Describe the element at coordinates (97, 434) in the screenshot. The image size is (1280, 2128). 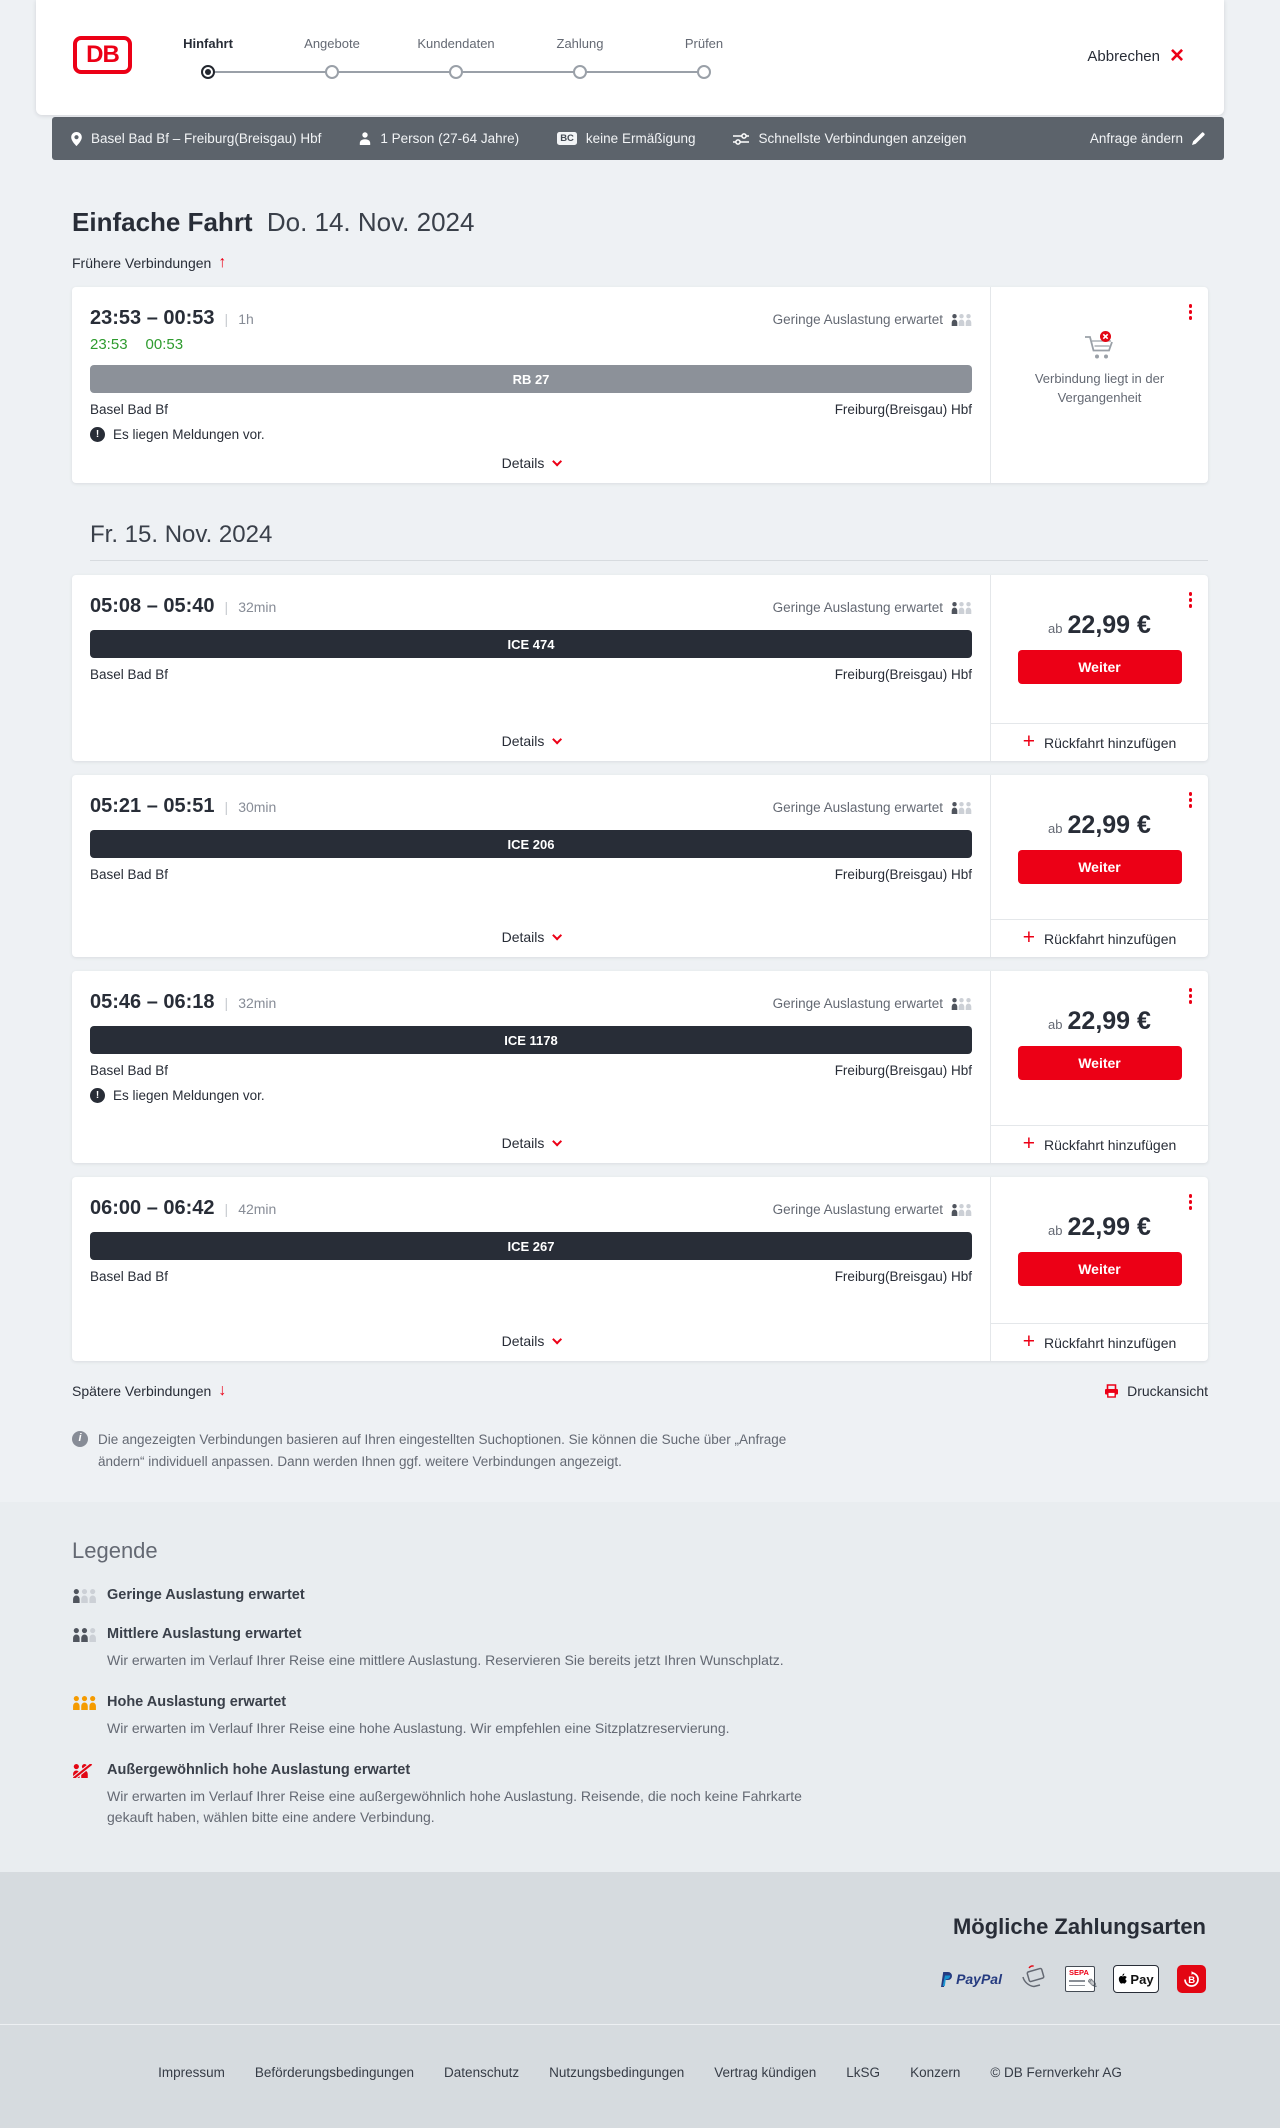
I see `alert-icon: !` at that location.